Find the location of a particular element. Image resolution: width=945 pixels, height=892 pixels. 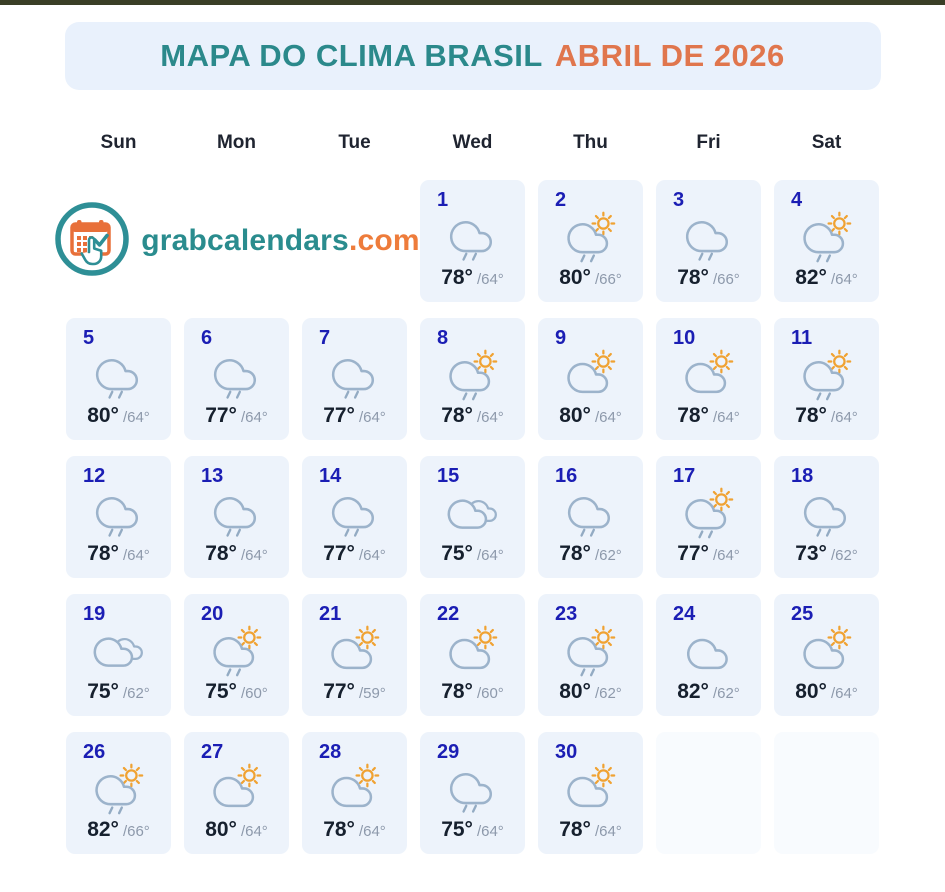

day-cell: 12 78°/64° is located at coordinates (118, 517).